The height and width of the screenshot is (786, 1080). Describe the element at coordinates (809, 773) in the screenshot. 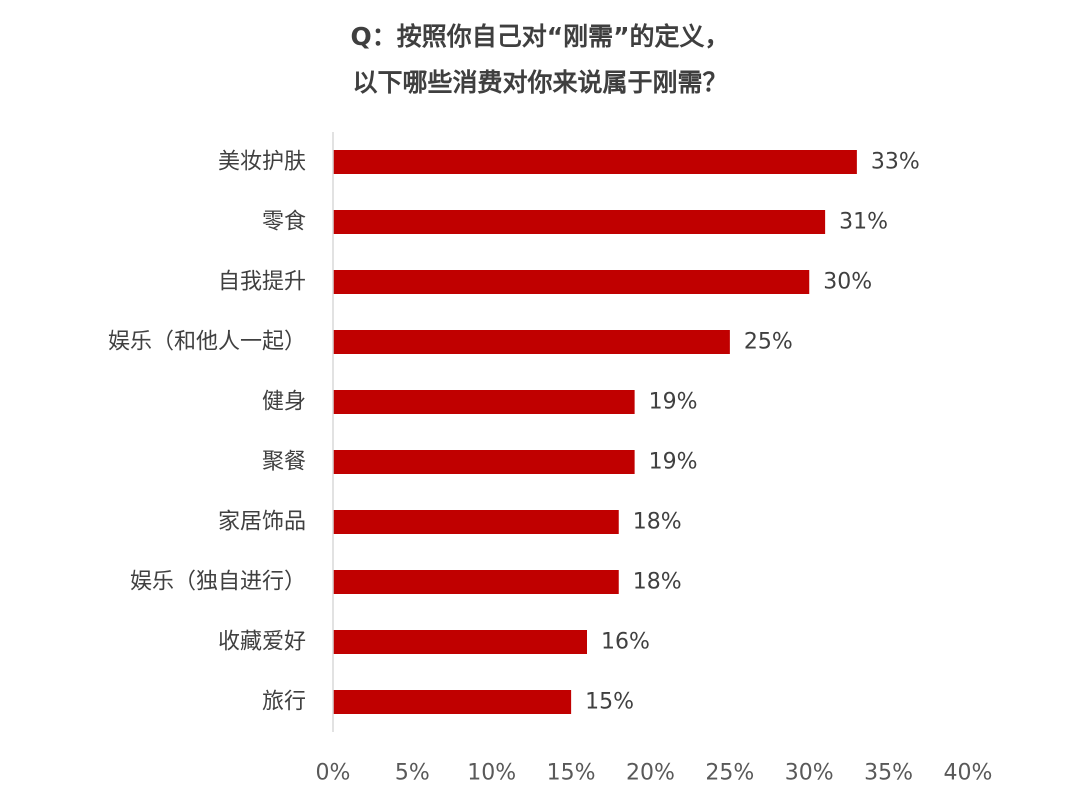

I see `x-tick-label-6: 30%` at that location.